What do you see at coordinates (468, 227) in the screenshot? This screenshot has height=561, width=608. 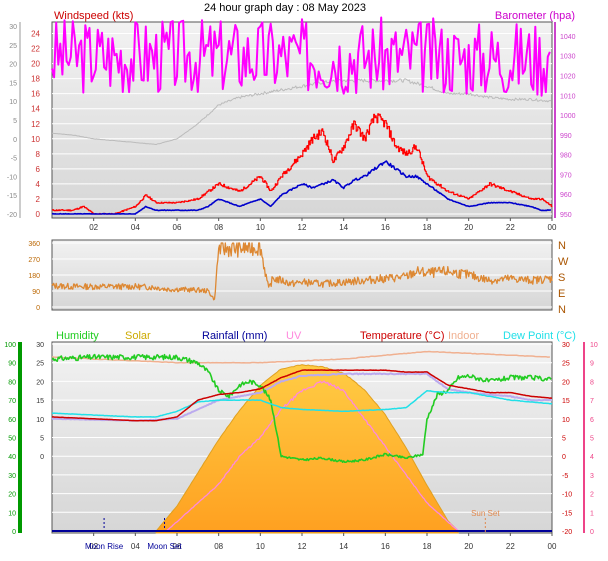 I see `wind-x-tick-label: 20` at bounding box center [468, 227].